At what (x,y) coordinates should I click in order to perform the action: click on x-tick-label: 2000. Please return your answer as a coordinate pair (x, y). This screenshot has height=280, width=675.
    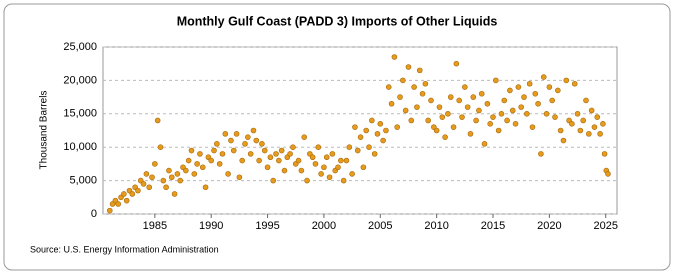
    Looking at the image, I should click on (324, 226).